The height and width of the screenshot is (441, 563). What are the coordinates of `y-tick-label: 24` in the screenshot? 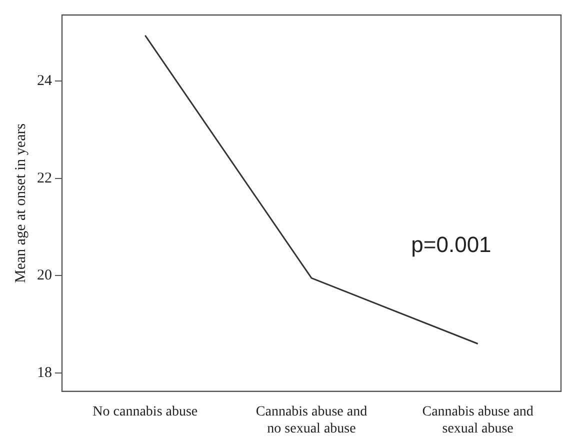 It's located at (44, 81).